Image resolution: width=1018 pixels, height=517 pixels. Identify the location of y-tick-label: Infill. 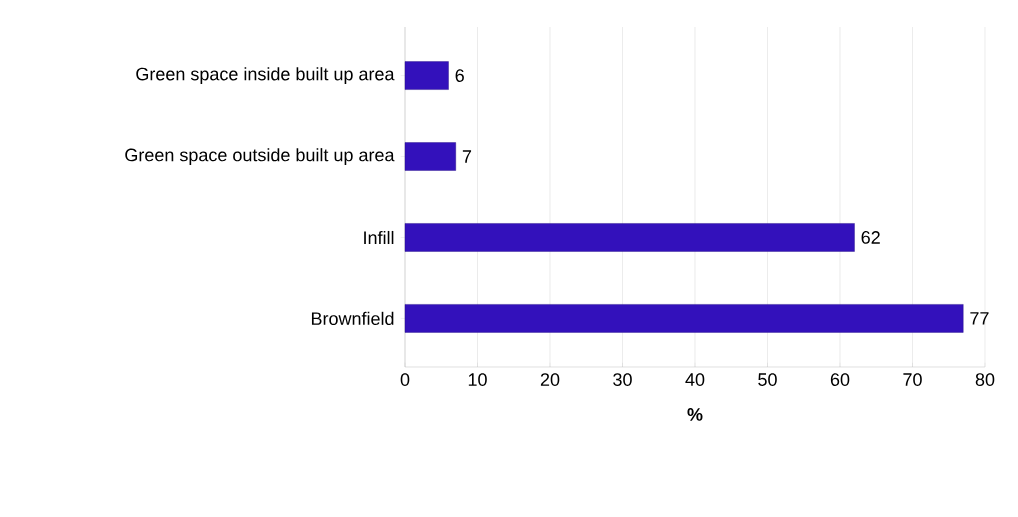
(379, 237).